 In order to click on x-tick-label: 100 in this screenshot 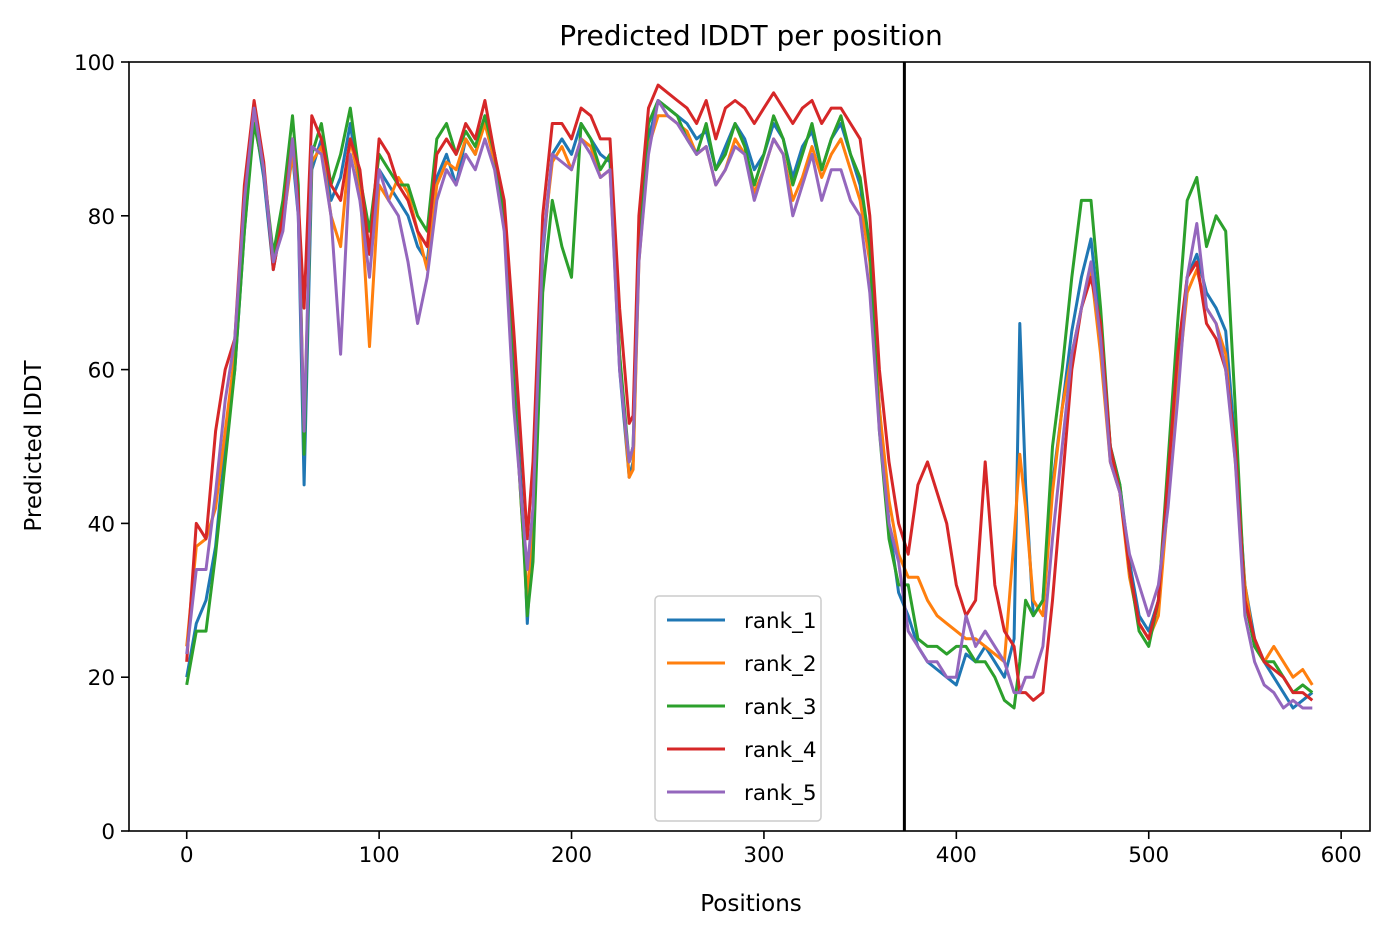, I will do `click(379, 855)`.